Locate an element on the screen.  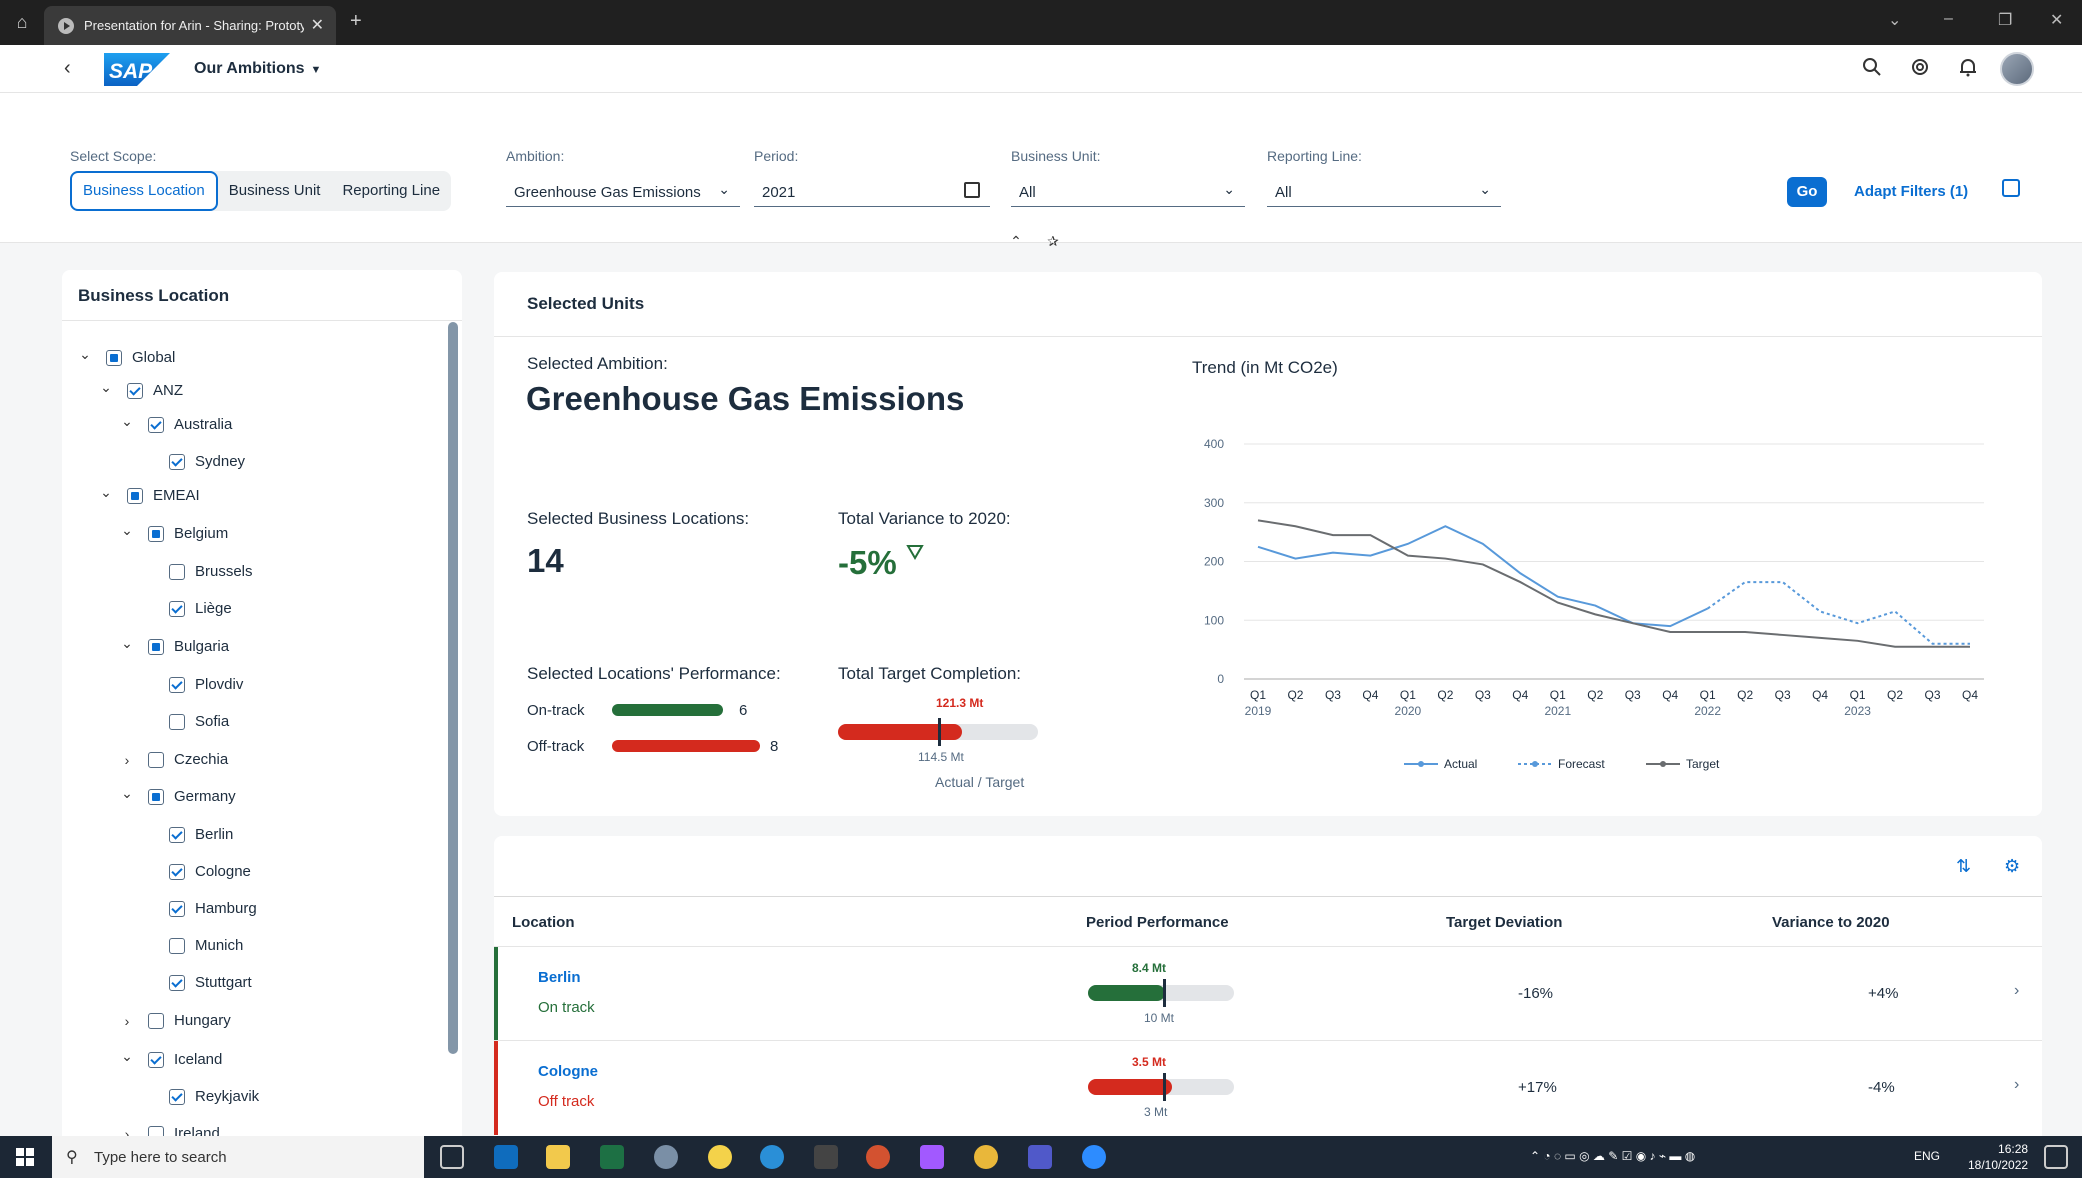
task-view-icon is located at coordinates (452, 1157).